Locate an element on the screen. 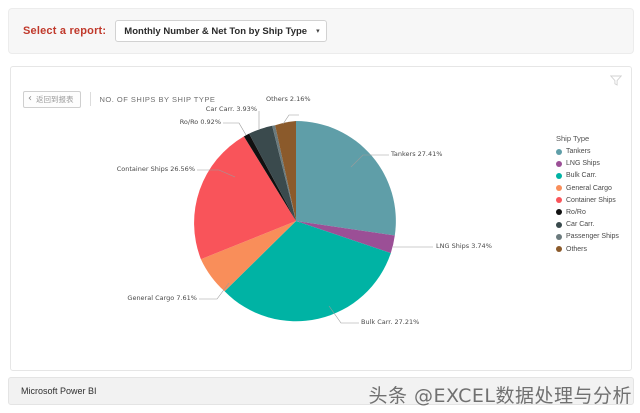 The height and width of the screenshot is (413, 640). legend-item: LNG Ships is located at coordinates (587, 163).